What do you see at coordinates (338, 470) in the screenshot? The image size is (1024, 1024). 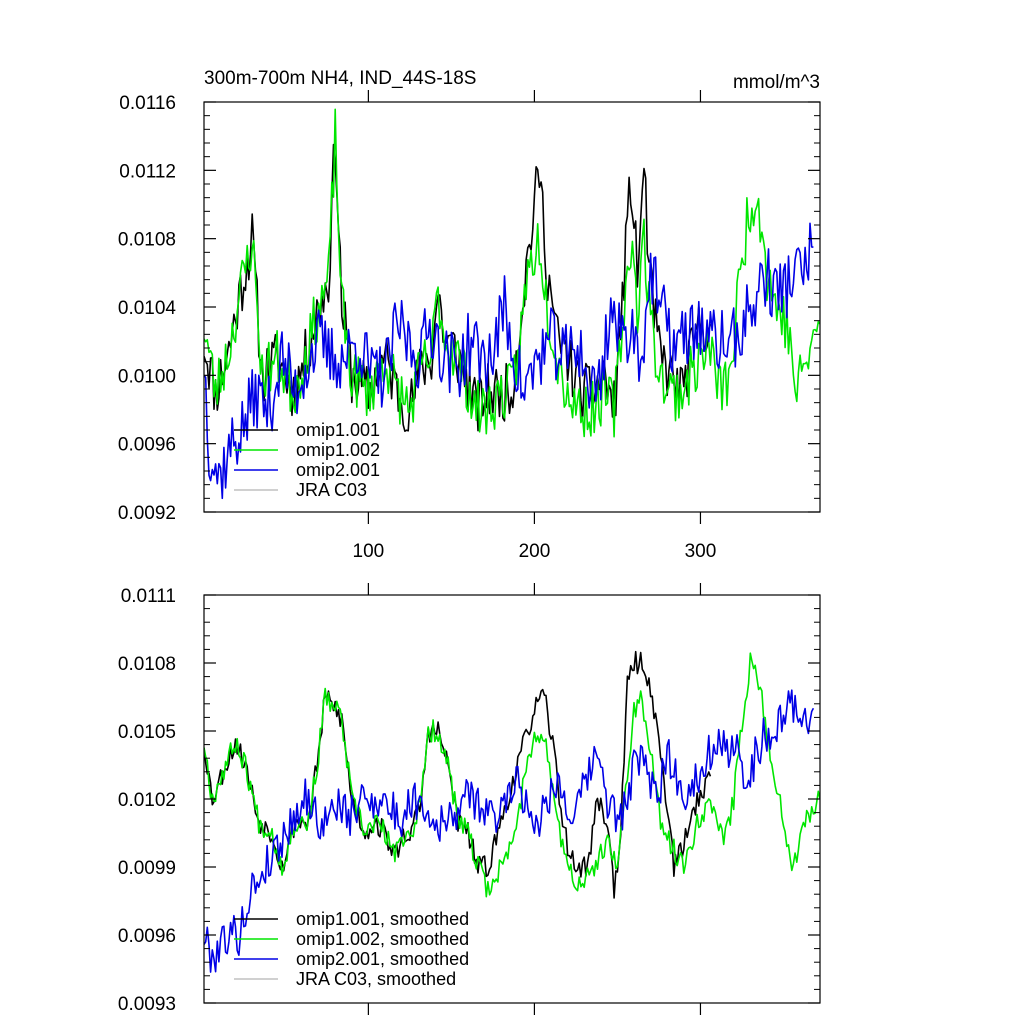 I see `legend-label: omip2.001` at bounding box center [338, 470].